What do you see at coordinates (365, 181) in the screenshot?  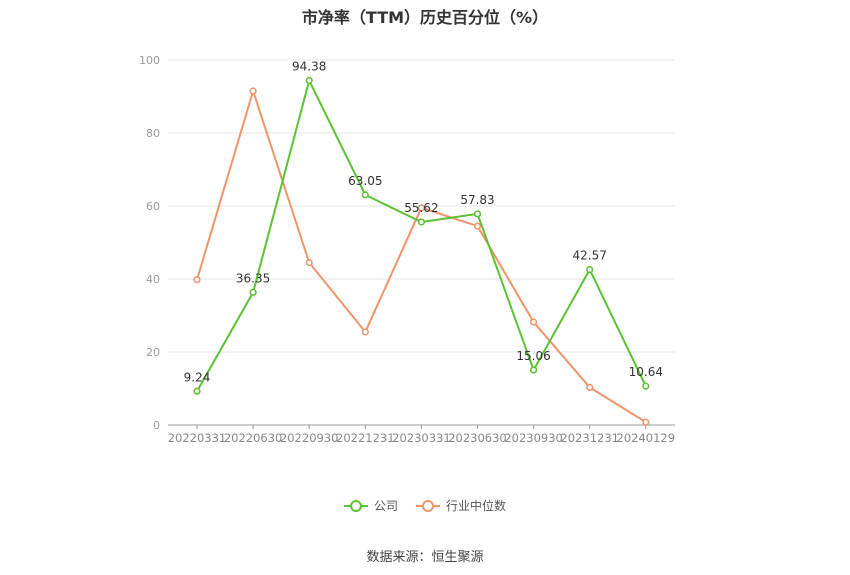 I see `data-label: 63.05` at bounding box center [365, 181].